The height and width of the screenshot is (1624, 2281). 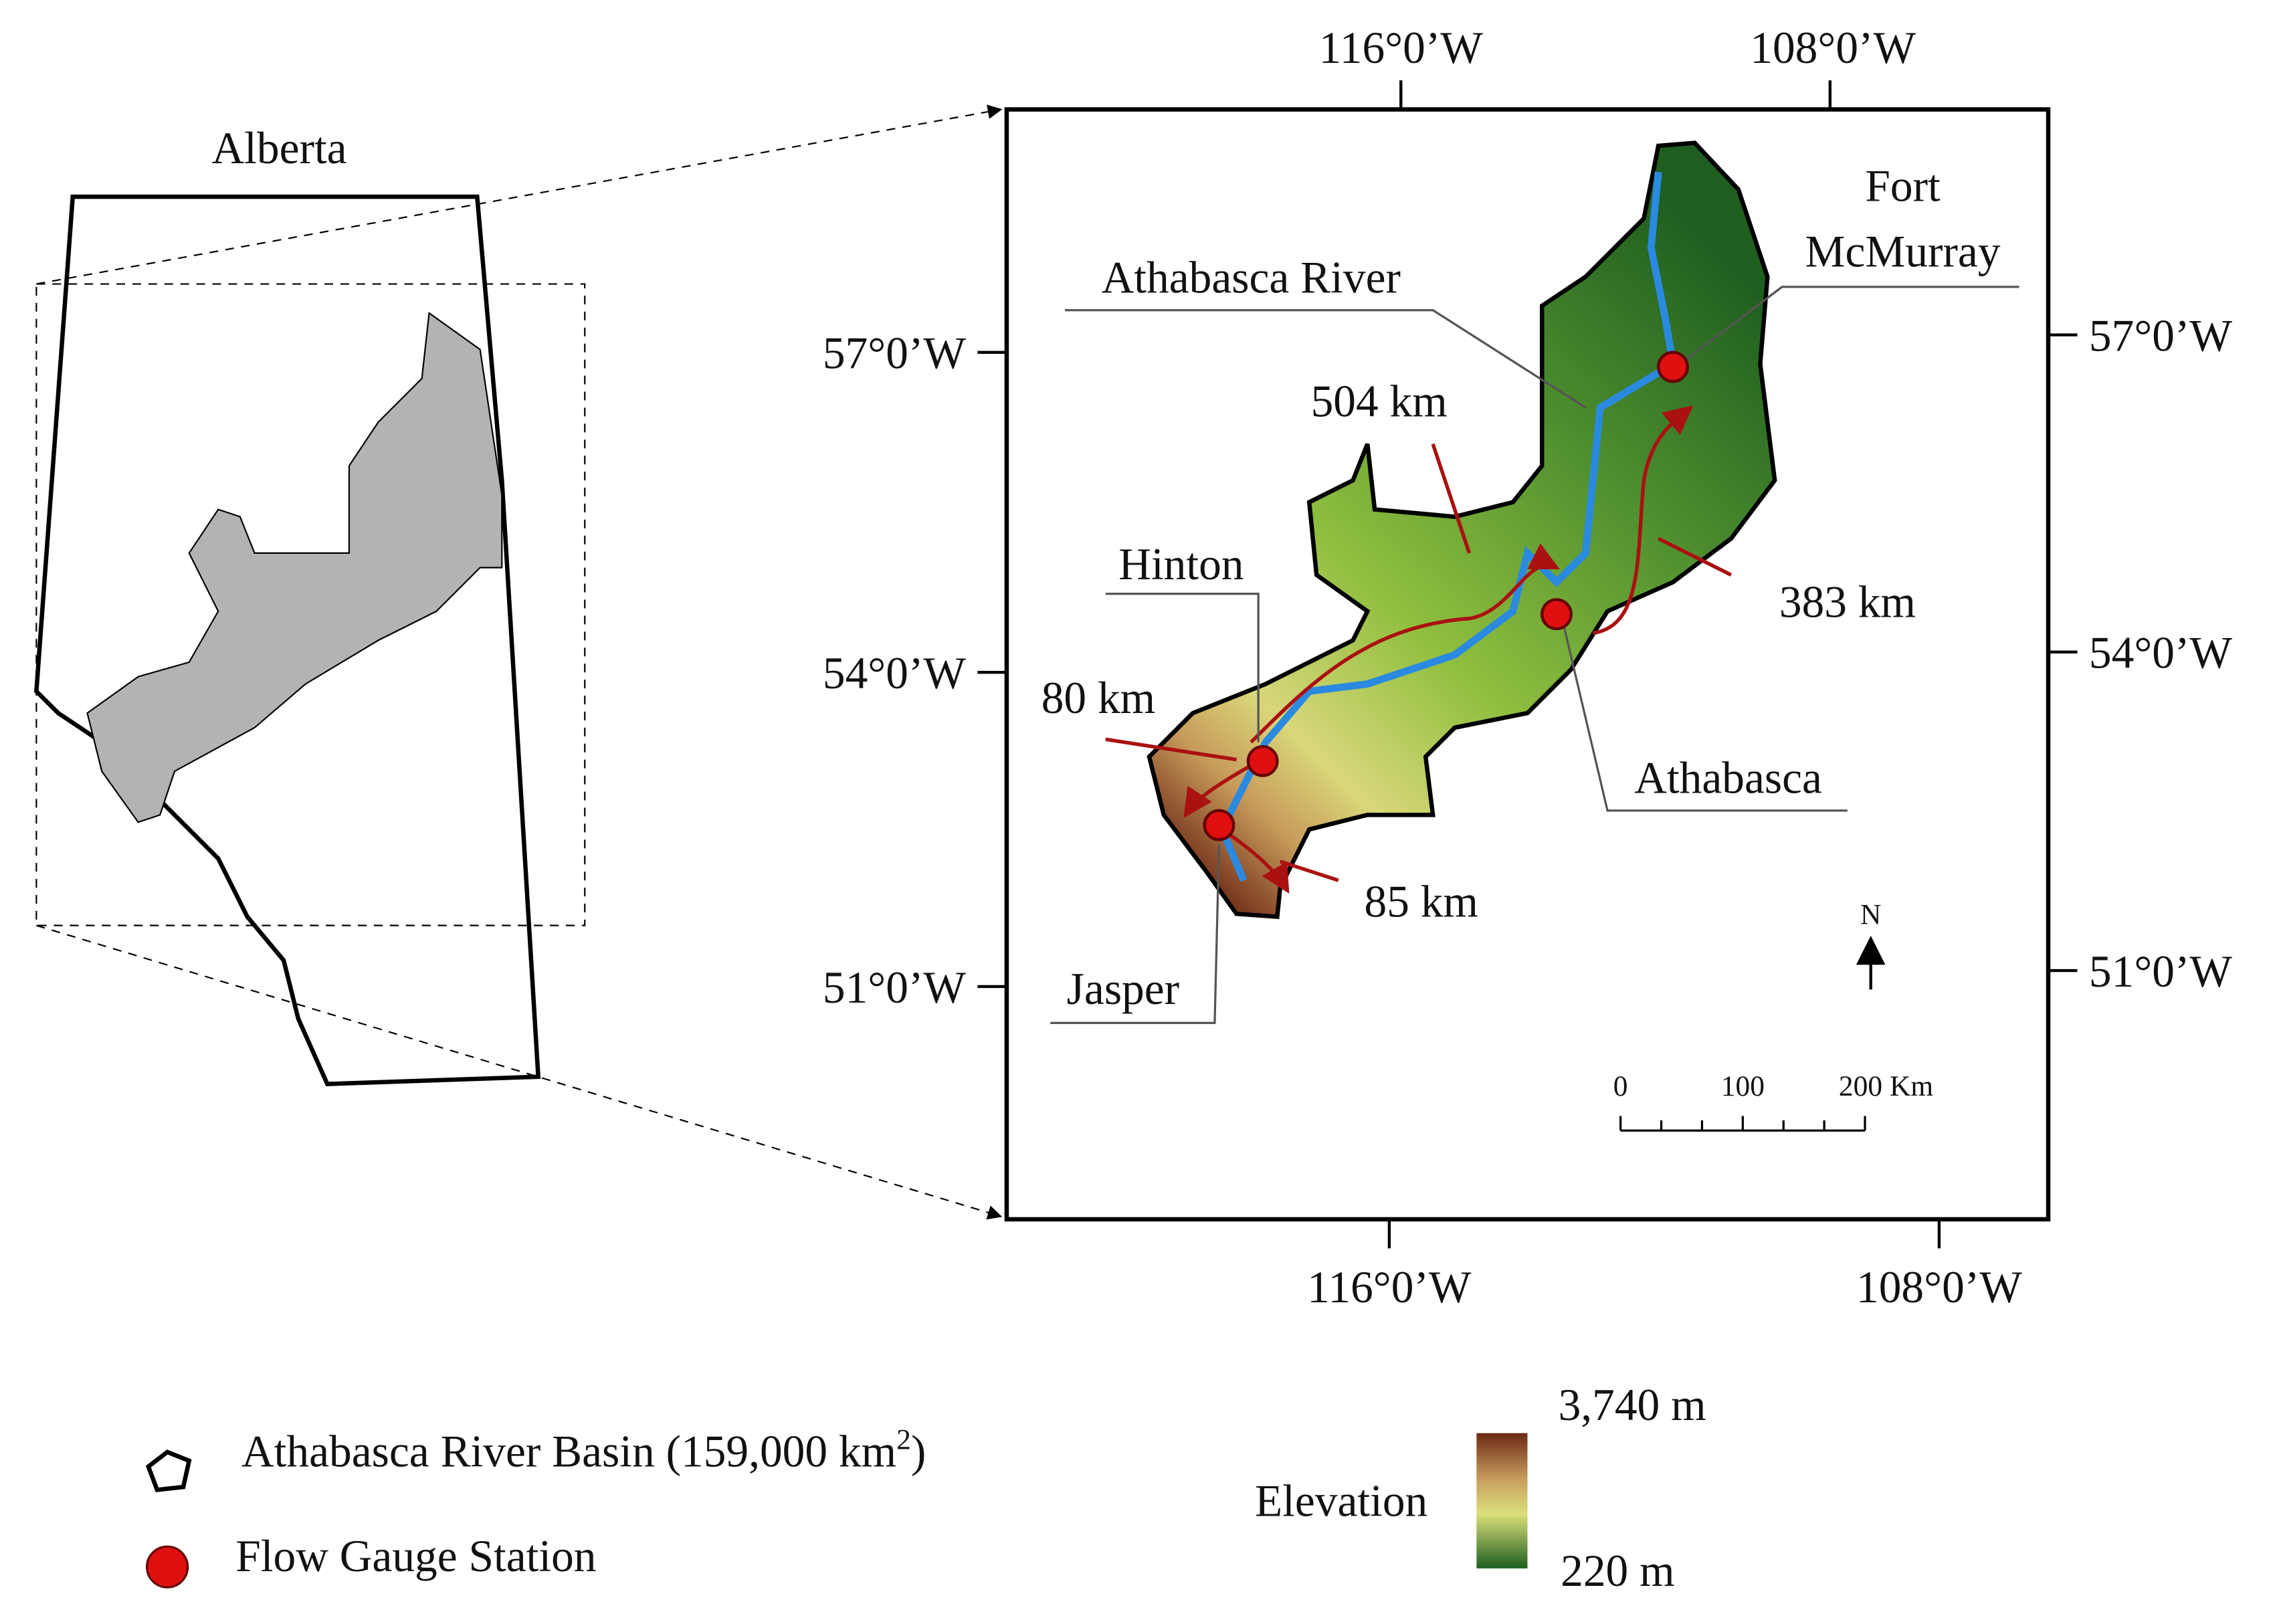 What do you see at coordinates (416, 1556) in the screenshot?
I see `legend-gauge: Flow Gauge Station` at bounding box center [416, 1556].